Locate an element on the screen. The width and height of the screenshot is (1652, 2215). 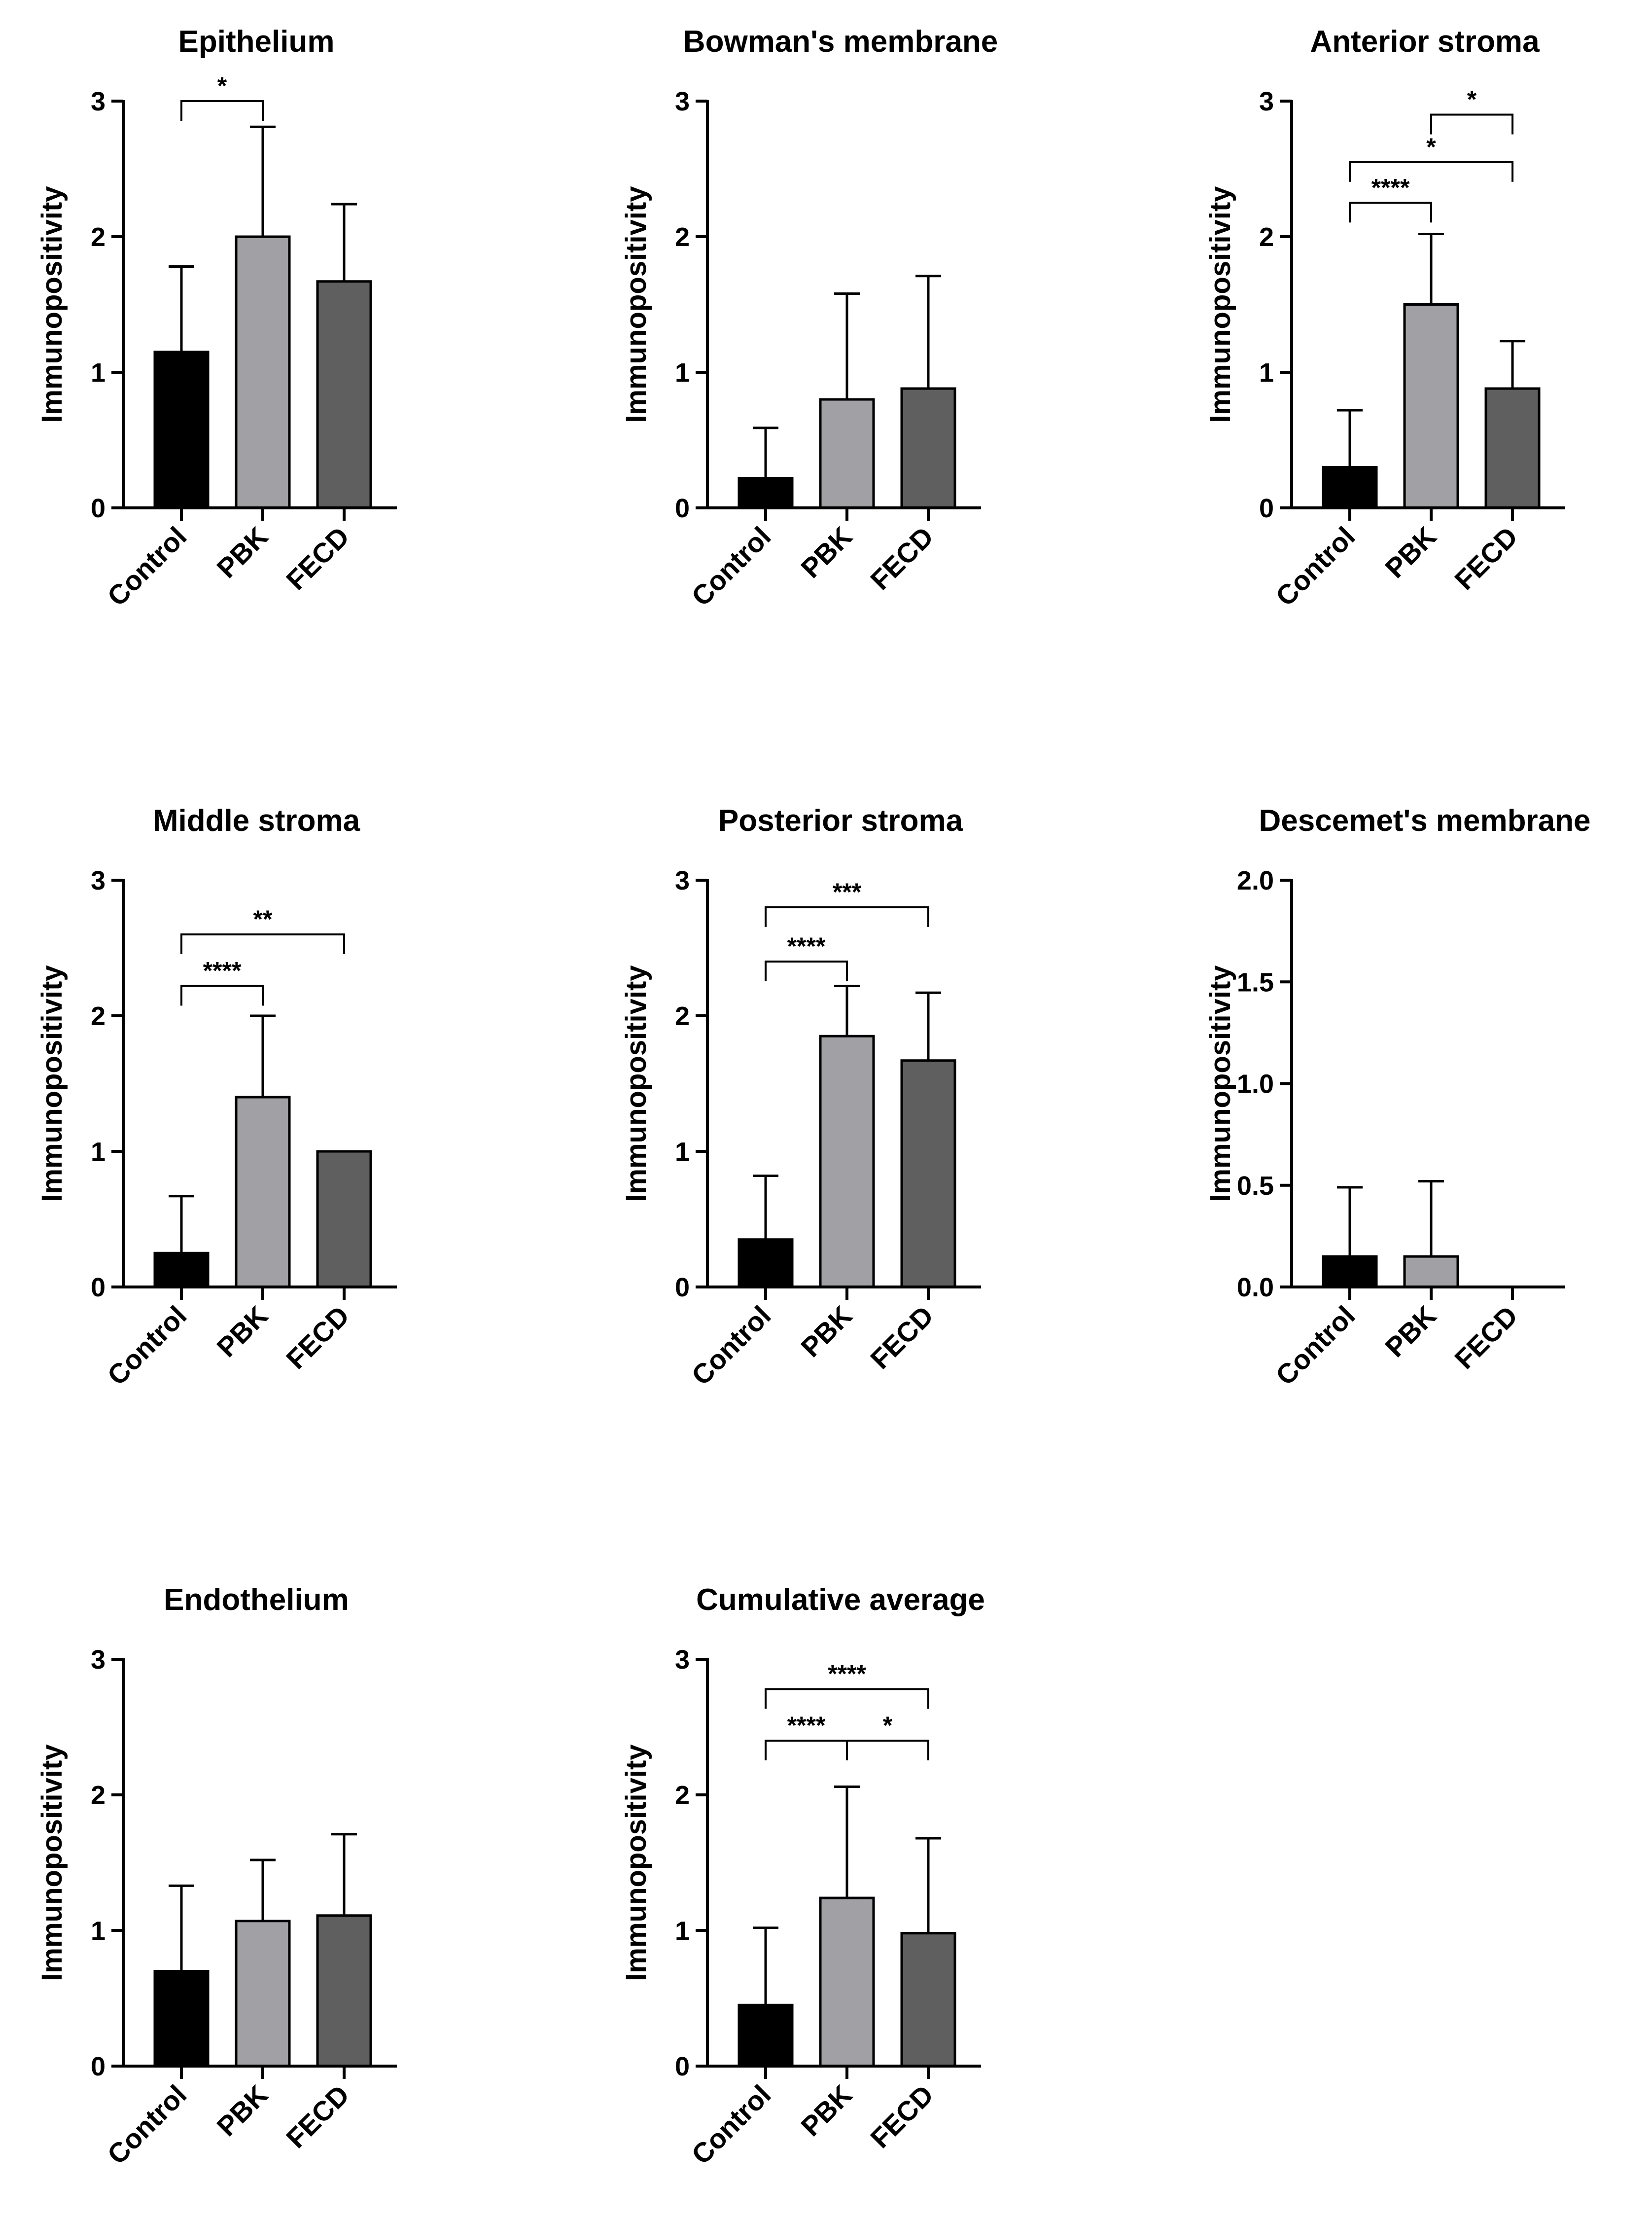
y-tick-label: 0.5 is located at coordinates (1256, 1186).